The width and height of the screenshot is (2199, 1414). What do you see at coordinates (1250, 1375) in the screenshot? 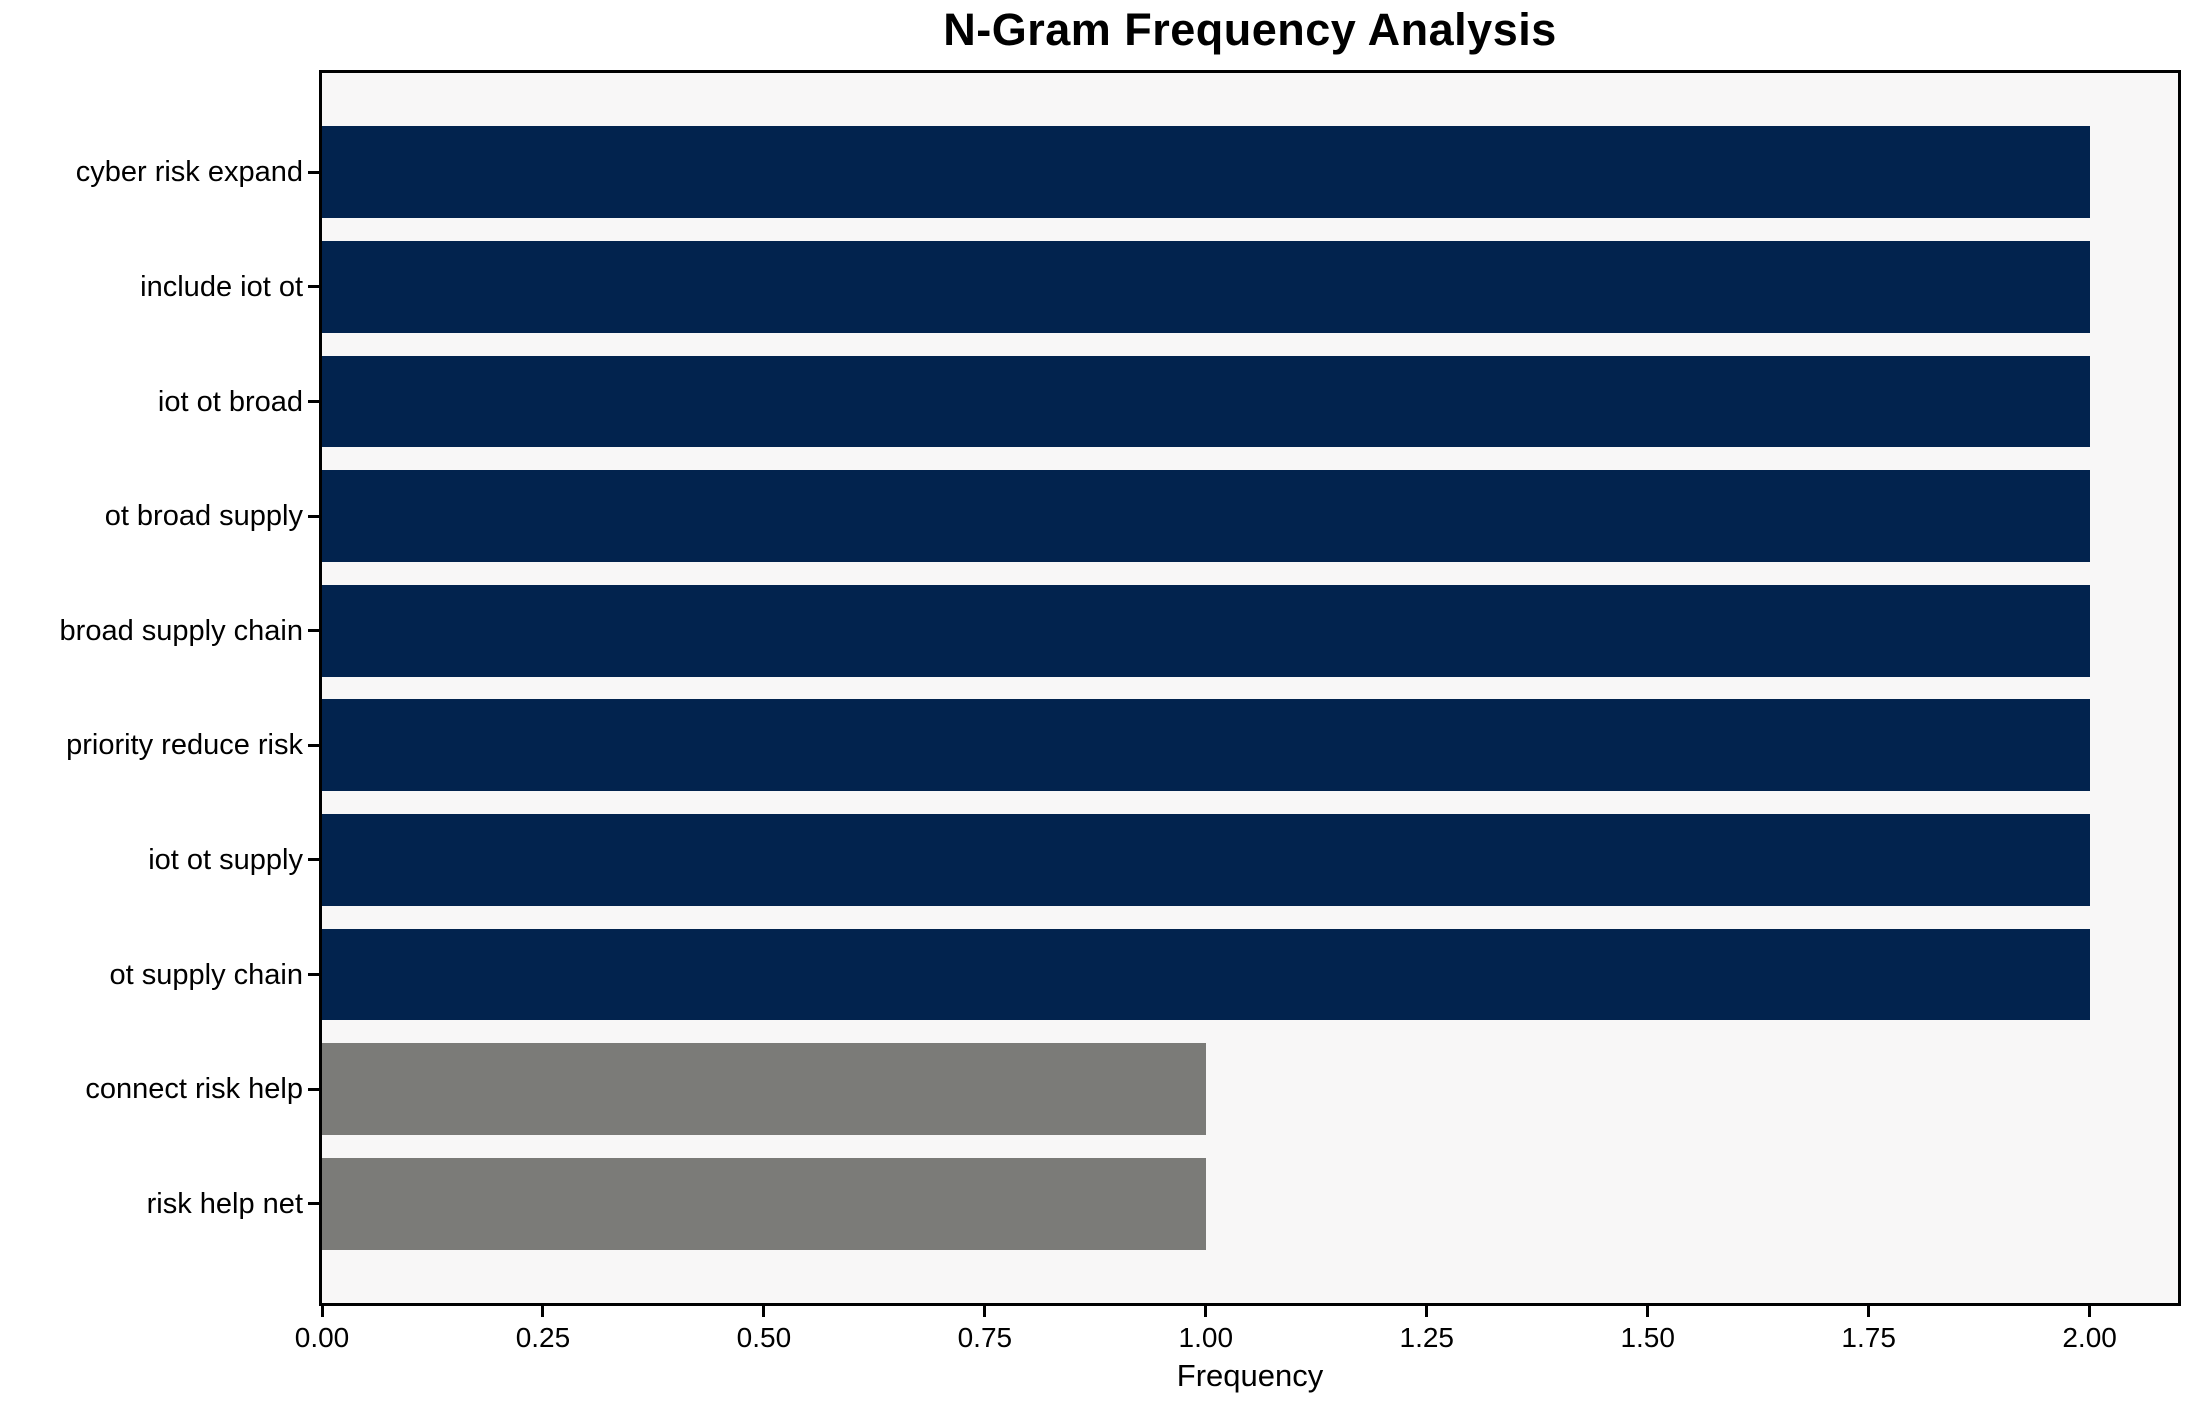
I see `x-axis-label: Frequency` at bounding box center [1250, 1375].